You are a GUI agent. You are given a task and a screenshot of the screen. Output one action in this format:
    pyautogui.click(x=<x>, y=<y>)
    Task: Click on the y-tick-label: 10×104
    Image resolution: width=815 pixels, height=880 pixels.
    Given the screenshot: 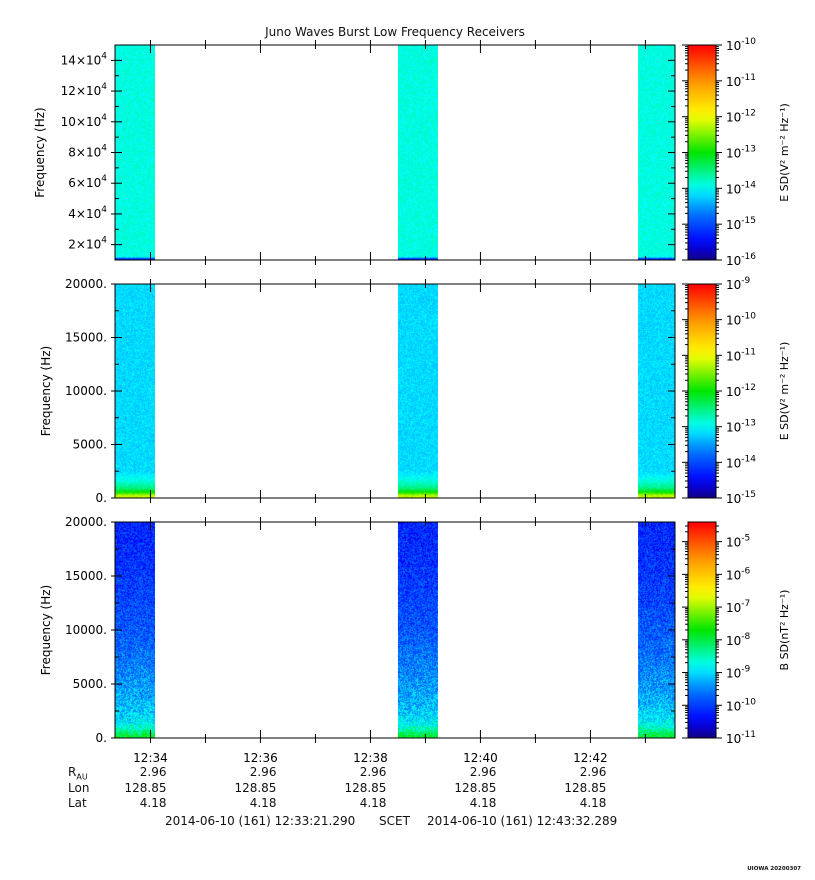 What is the action you would take?
    pyautogui.click(x=84, y=121)
    